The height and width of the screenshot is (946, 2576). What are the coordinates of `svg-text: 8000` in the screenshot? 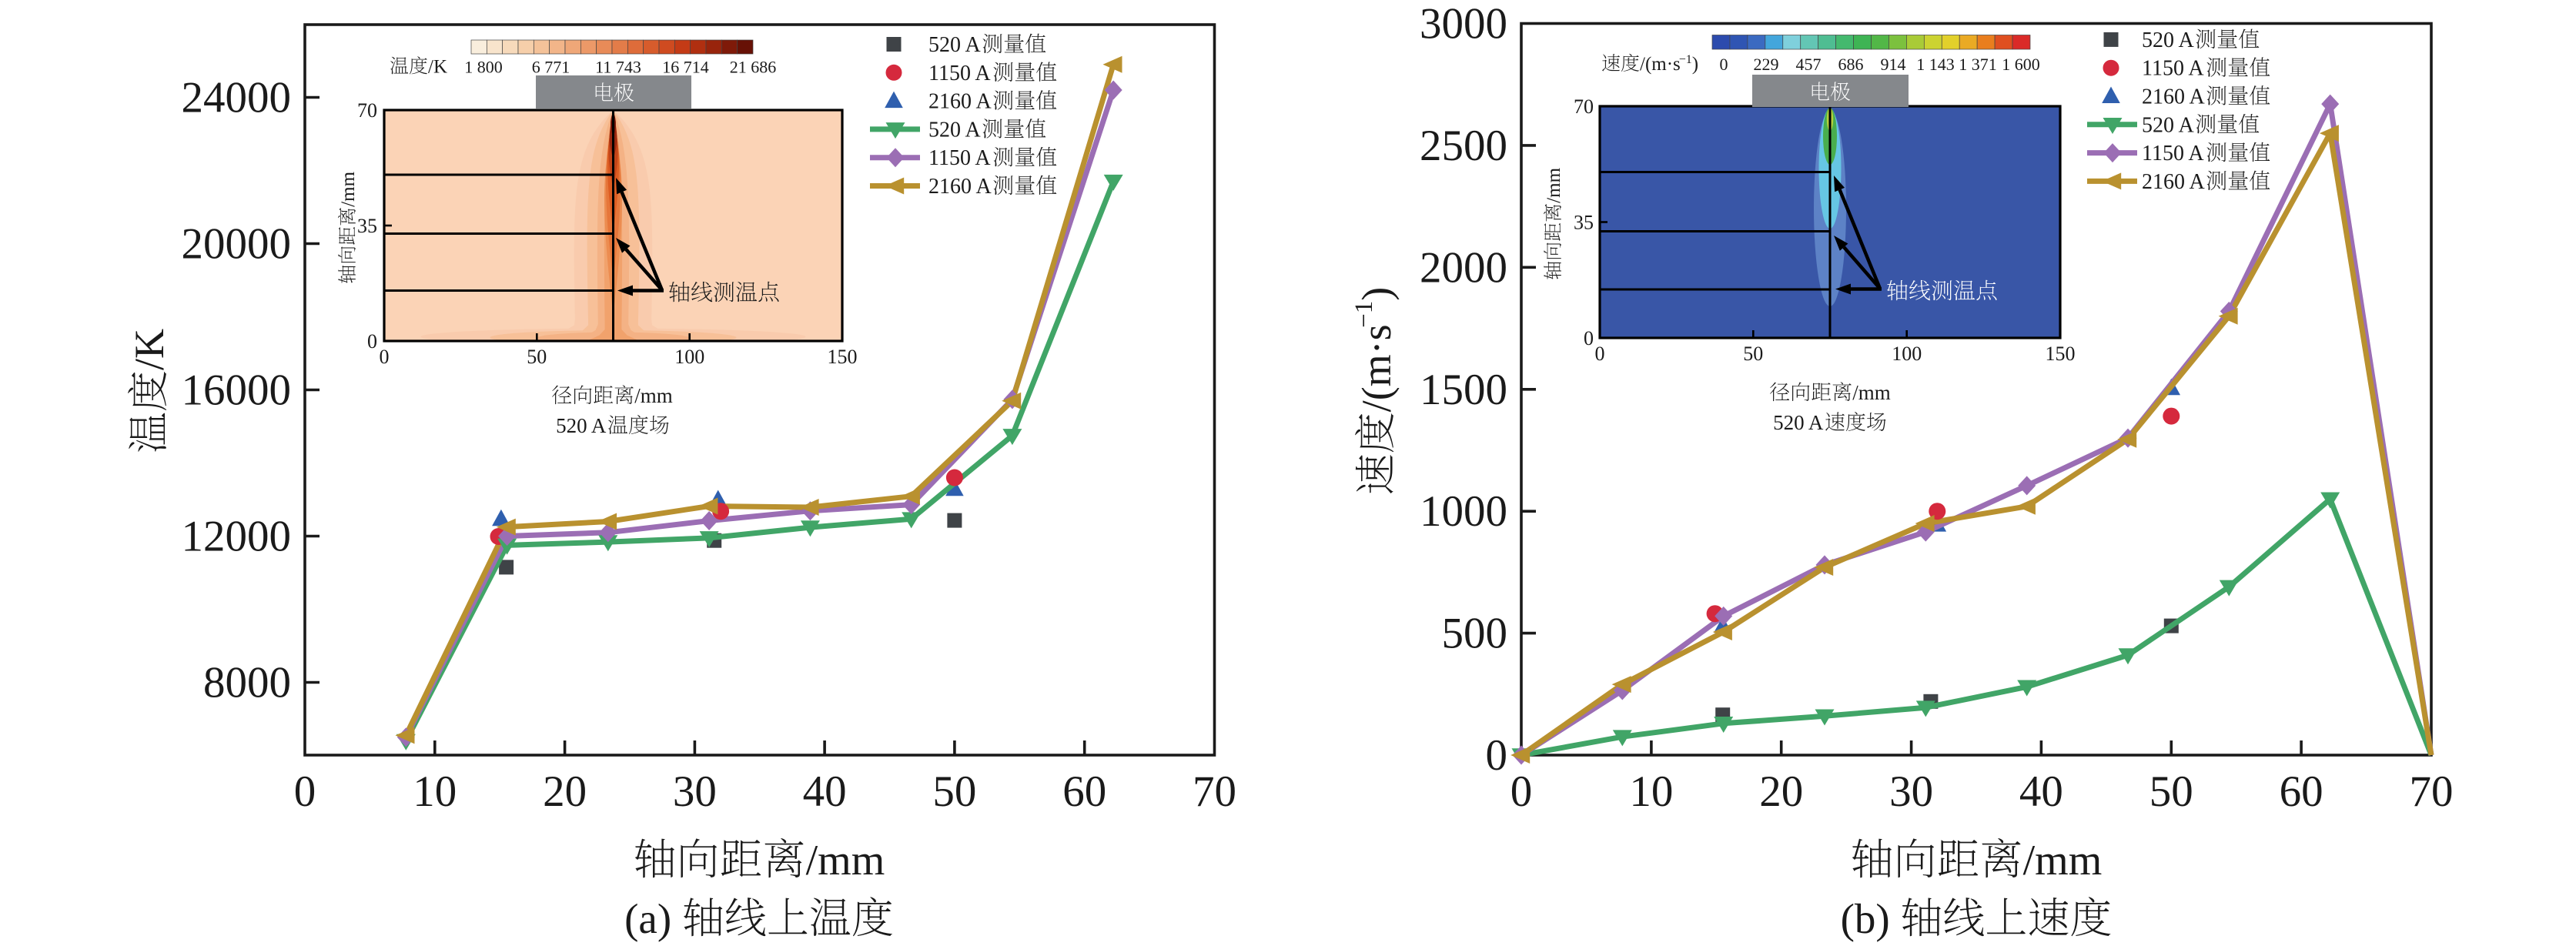 It's located at (247, 683).